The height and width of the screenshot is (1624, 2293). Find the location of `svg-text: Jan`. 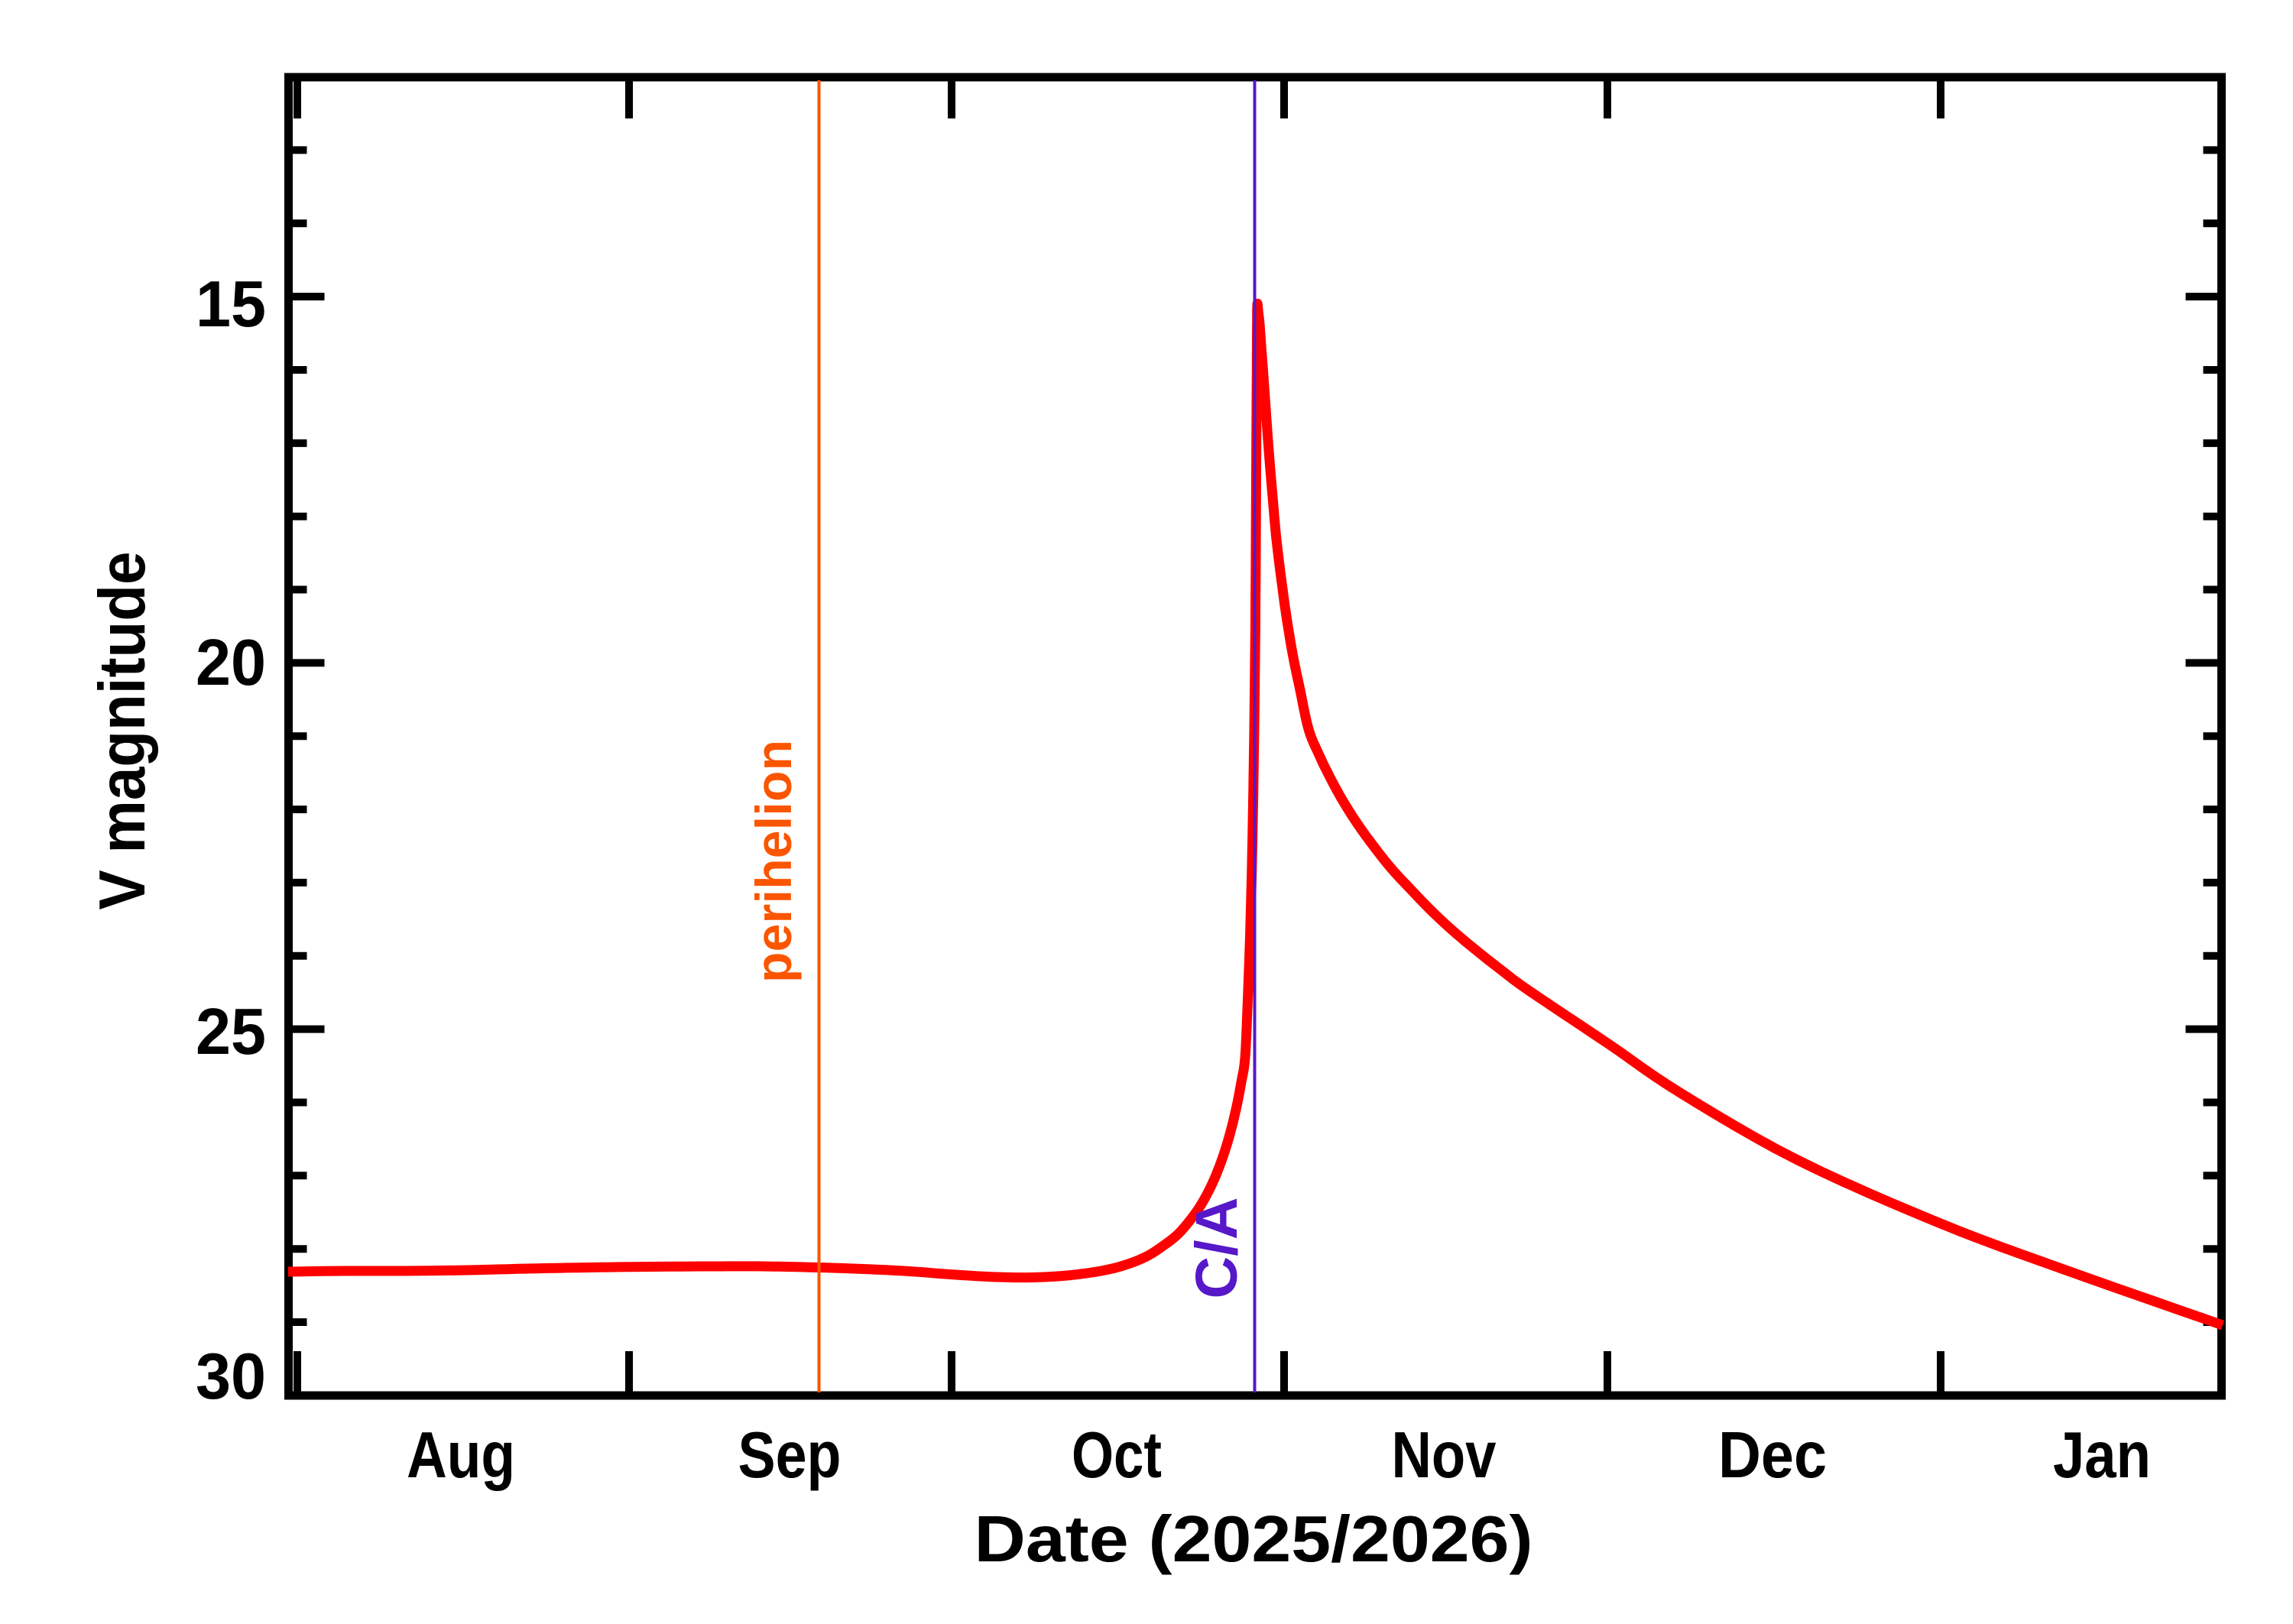

svg-text: Jan is located at coordinates (2102, 1455).